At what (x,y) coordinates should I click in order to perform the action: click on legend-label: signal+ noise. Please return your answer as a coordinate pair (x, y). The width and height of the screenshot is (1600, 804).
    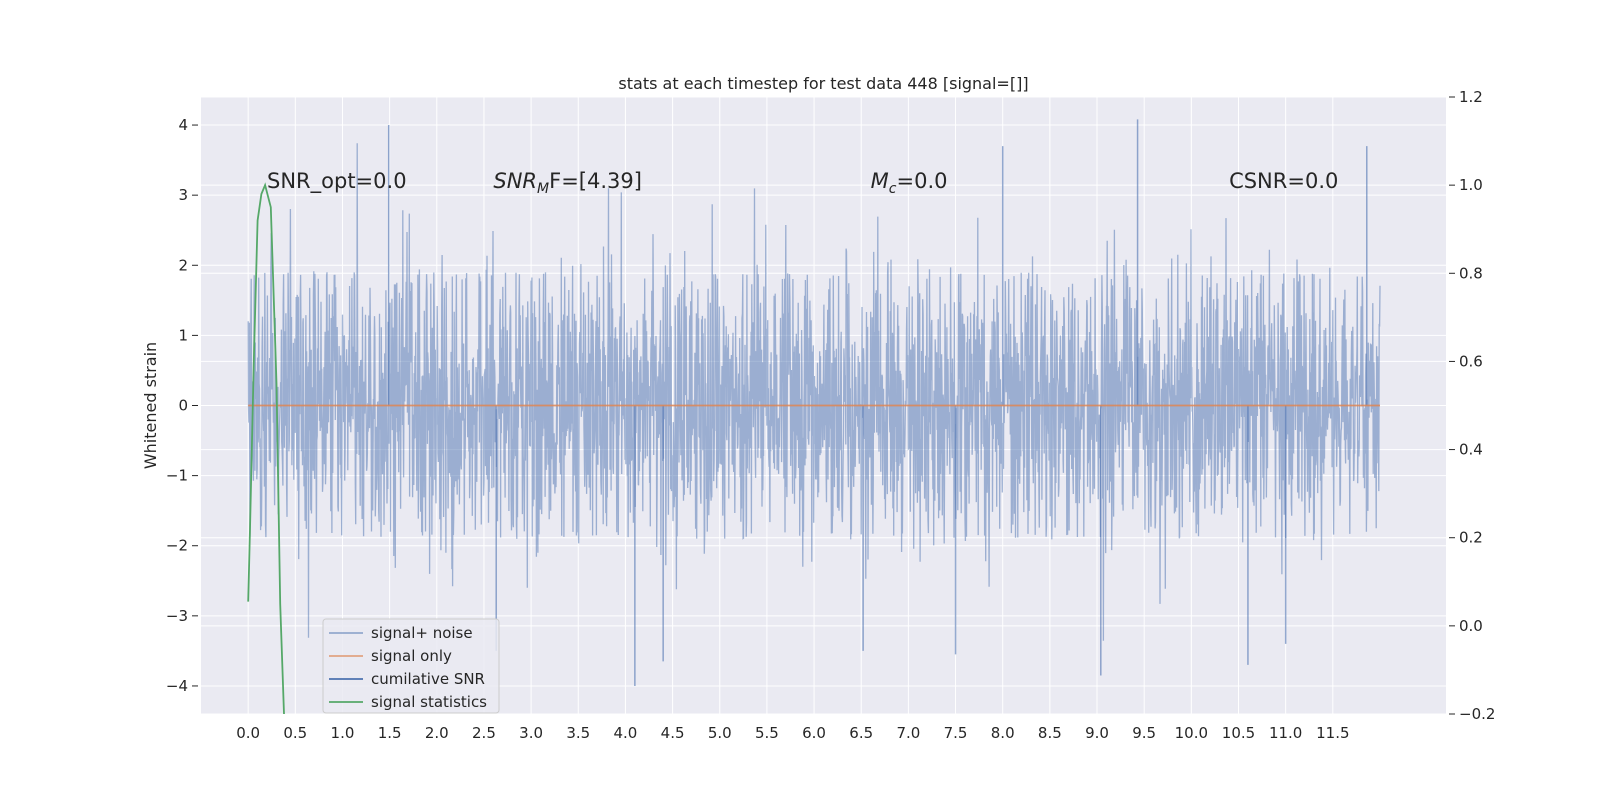
    Looking at the image, I should click on (422, 633).